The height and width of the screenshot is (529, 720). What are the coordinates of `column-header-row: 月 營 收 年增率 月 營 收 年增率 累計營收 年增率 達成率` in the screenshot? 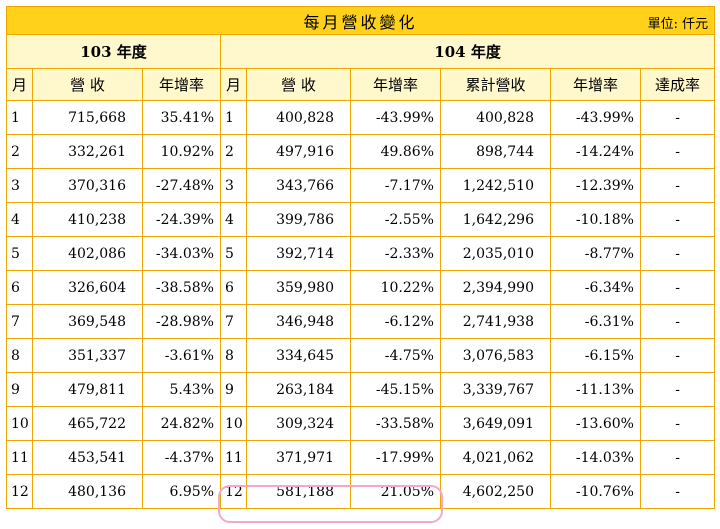 It's located at (361, 84).